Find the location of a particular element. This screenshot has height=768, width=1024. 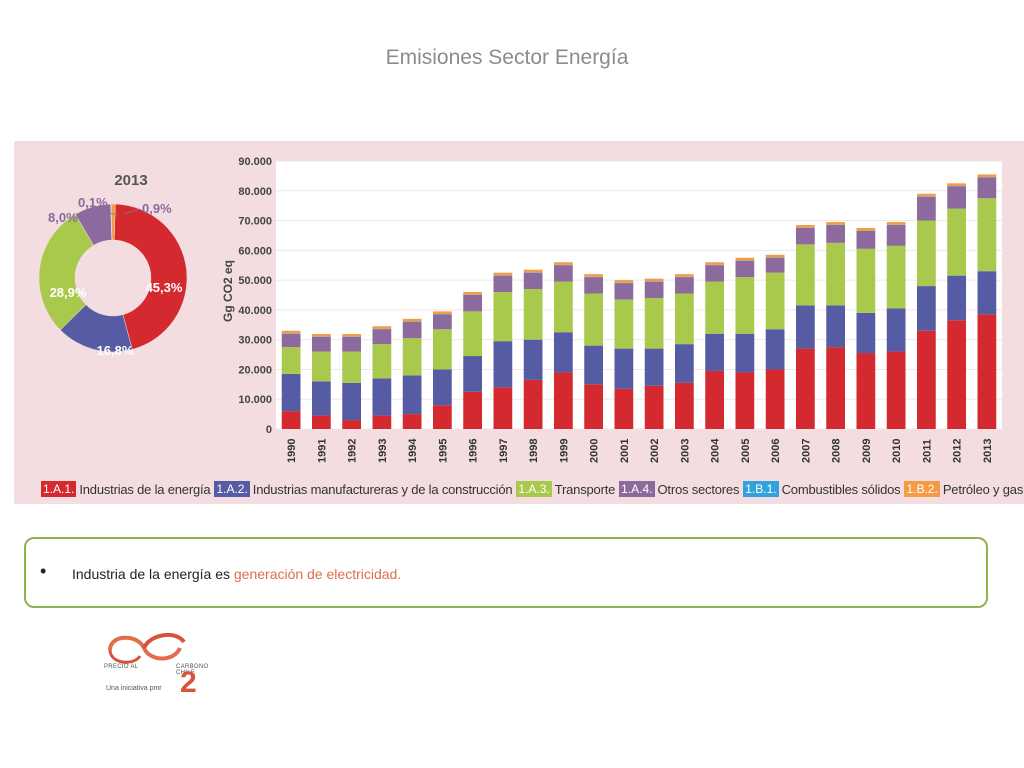

bar-segment-1-A-4-2006 is located at coordinates (775, 265).